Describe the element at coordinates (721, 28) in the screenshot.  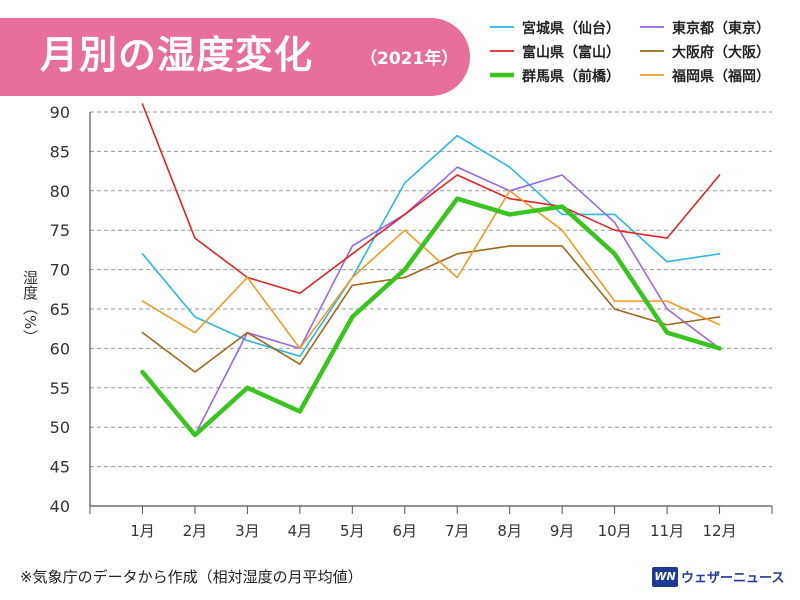
I see `legend-label: 東京都（東京）` at that location.